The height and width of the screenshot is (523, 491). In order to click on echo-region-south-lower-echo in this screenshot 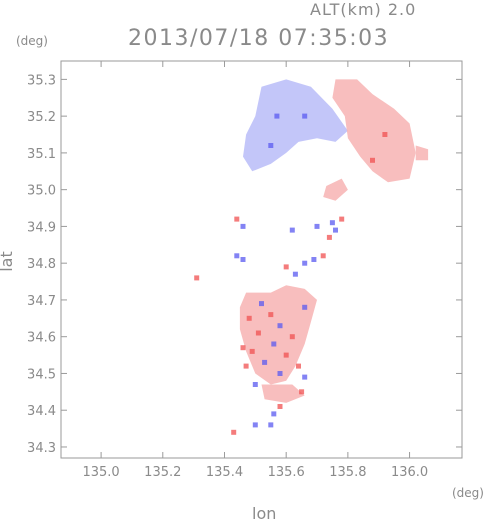, I will do `click(283, 393)`.